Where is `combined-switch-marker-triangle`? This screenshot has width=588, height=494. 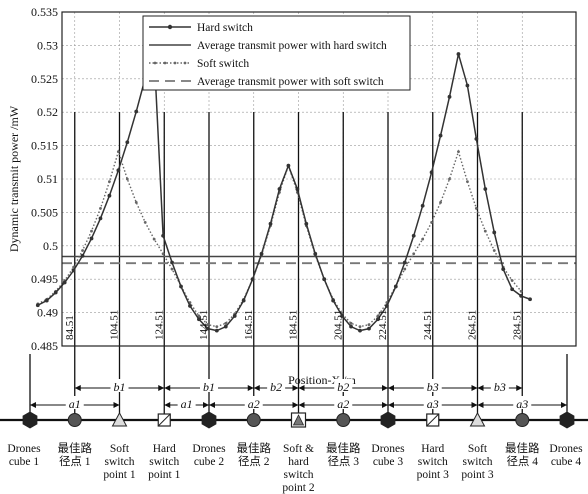 combined-switch-marker-triangle is located at coordinates (298, 420).